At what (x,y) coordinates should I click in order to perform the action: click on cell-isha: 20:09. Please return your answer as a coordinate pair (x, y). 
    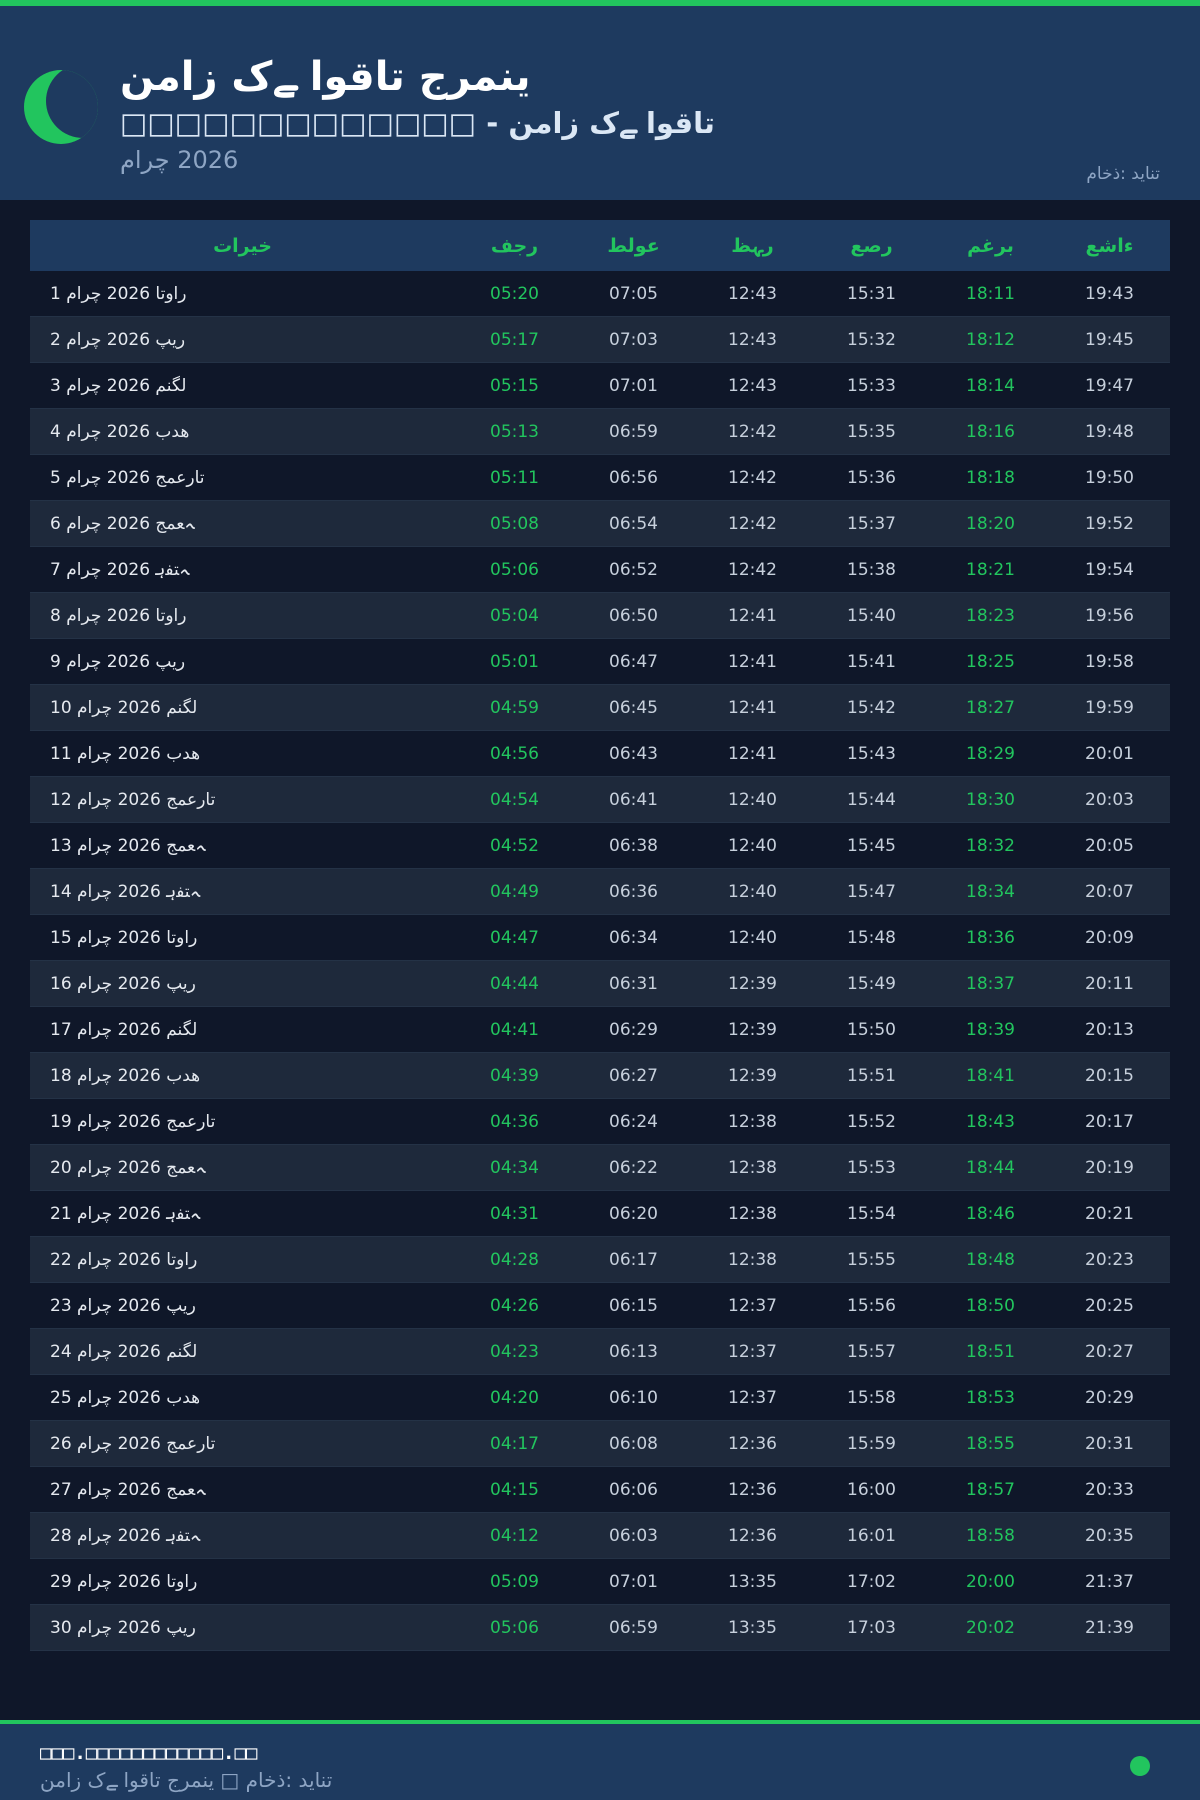
    Looking at the image, I should click on (1109, 937).